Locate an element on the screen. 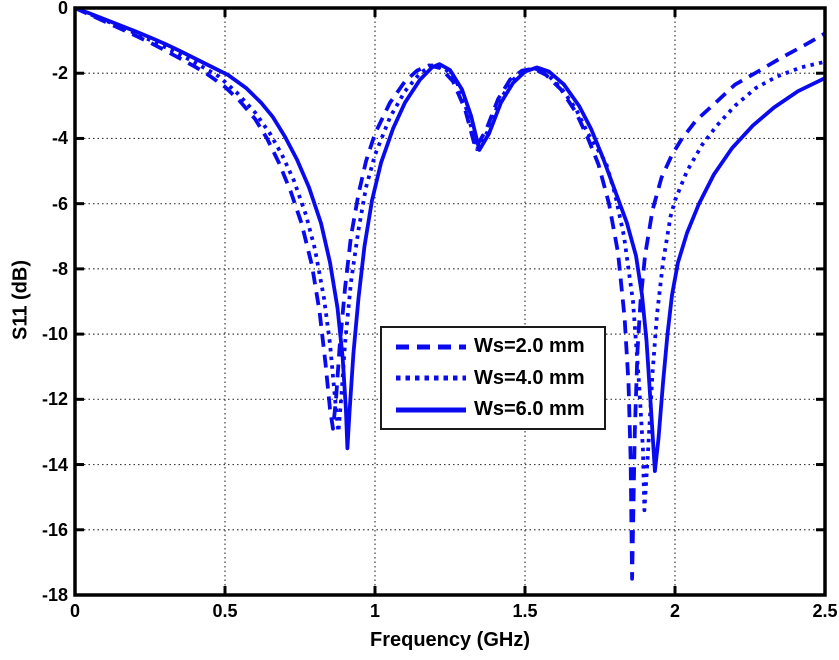 This screenshot has height=660, width=839. solid-line-icon is located at coordinates (431, 409).